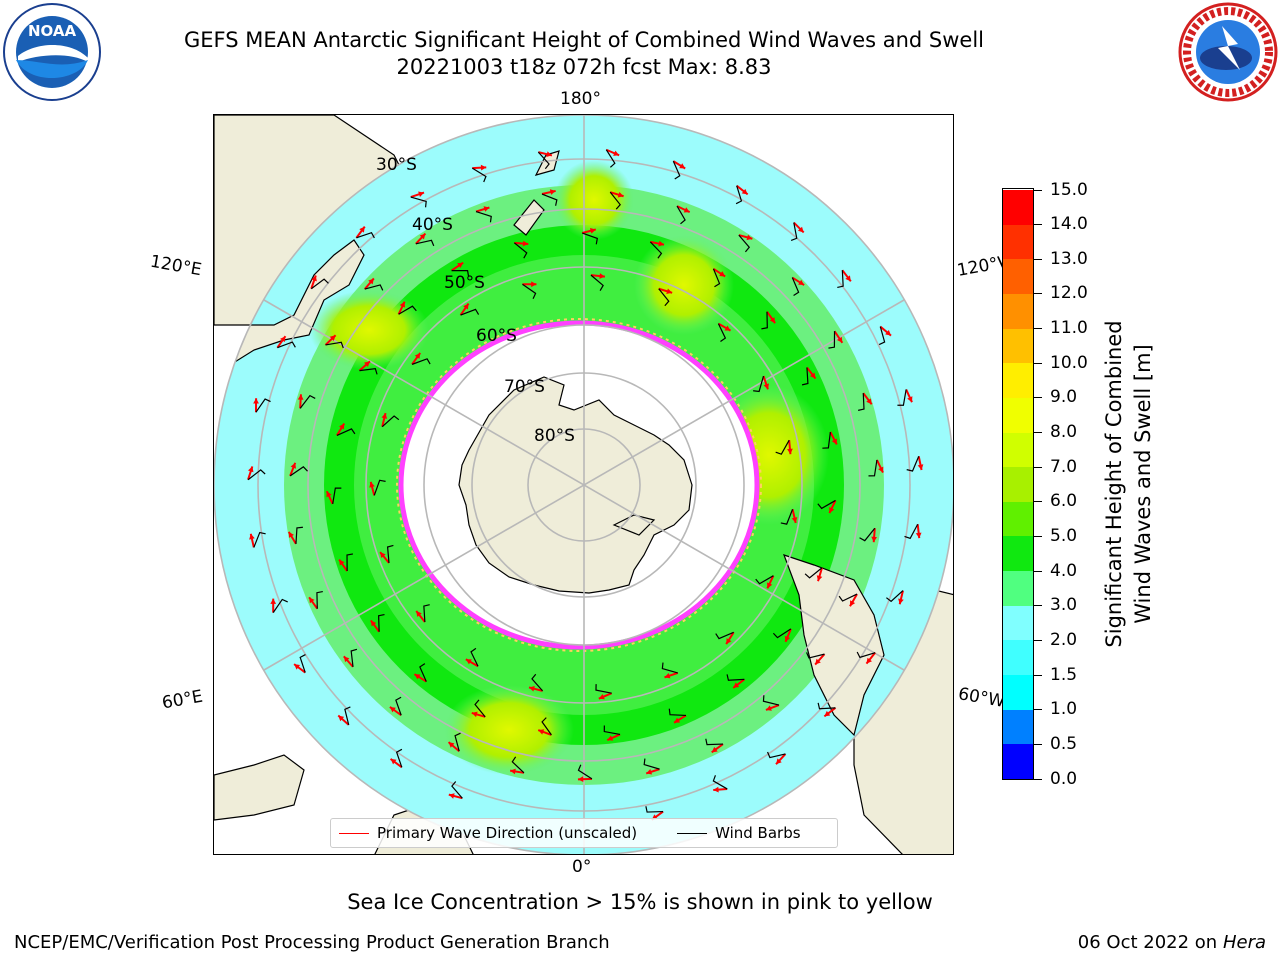  Describe the element at coordinates (52, 52) in the screenshot. I see `noaa-logo: NOAA` at that location.